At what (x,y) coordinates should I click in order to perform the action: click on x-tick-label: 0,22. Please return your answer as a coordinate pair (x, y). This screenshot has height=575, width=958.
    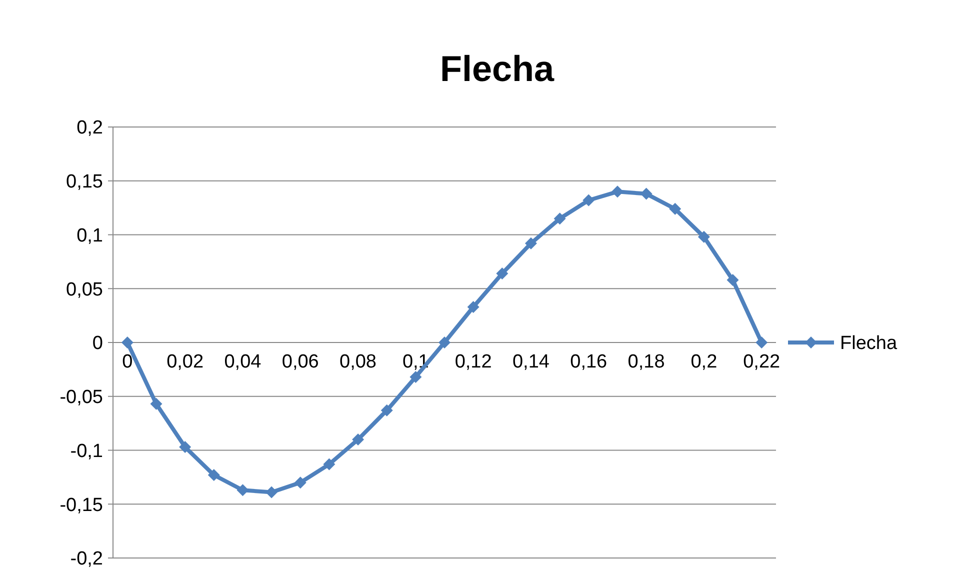
    Looking at the image, I should click on (761, 362).